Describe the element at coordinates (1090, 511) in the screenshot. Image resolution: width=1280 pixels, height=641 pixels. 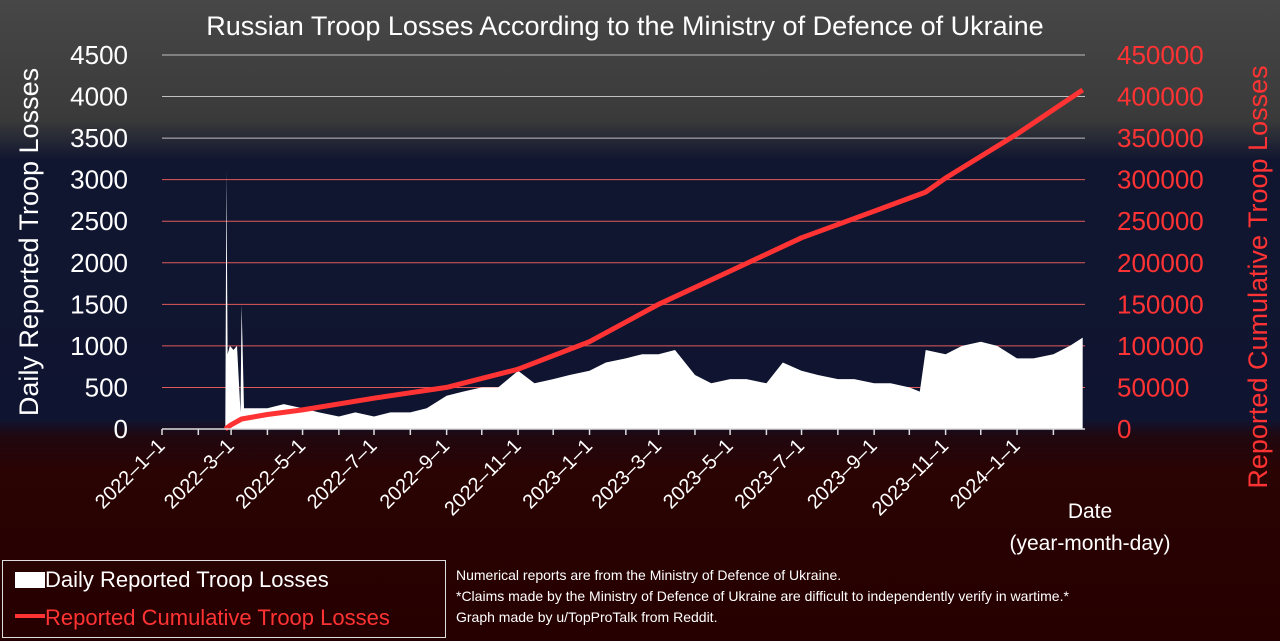
I see `x-axis-label-line1: Date` at that location.